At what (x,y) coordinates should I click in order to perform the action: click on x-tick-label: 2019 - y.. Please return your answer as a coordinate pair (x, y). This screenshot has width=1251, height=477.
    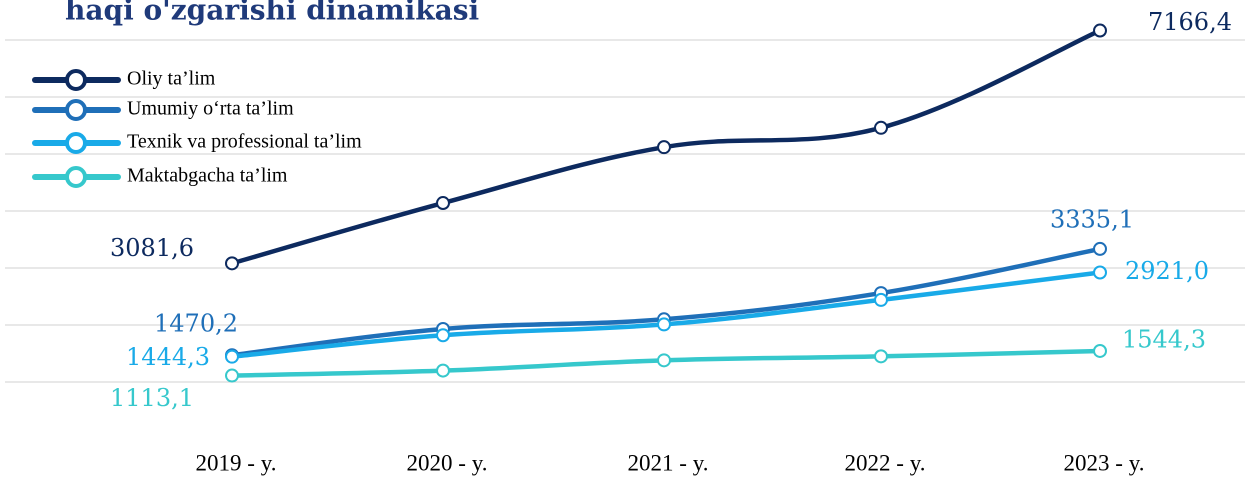
    Looking at the image, I should click on (236, 462).